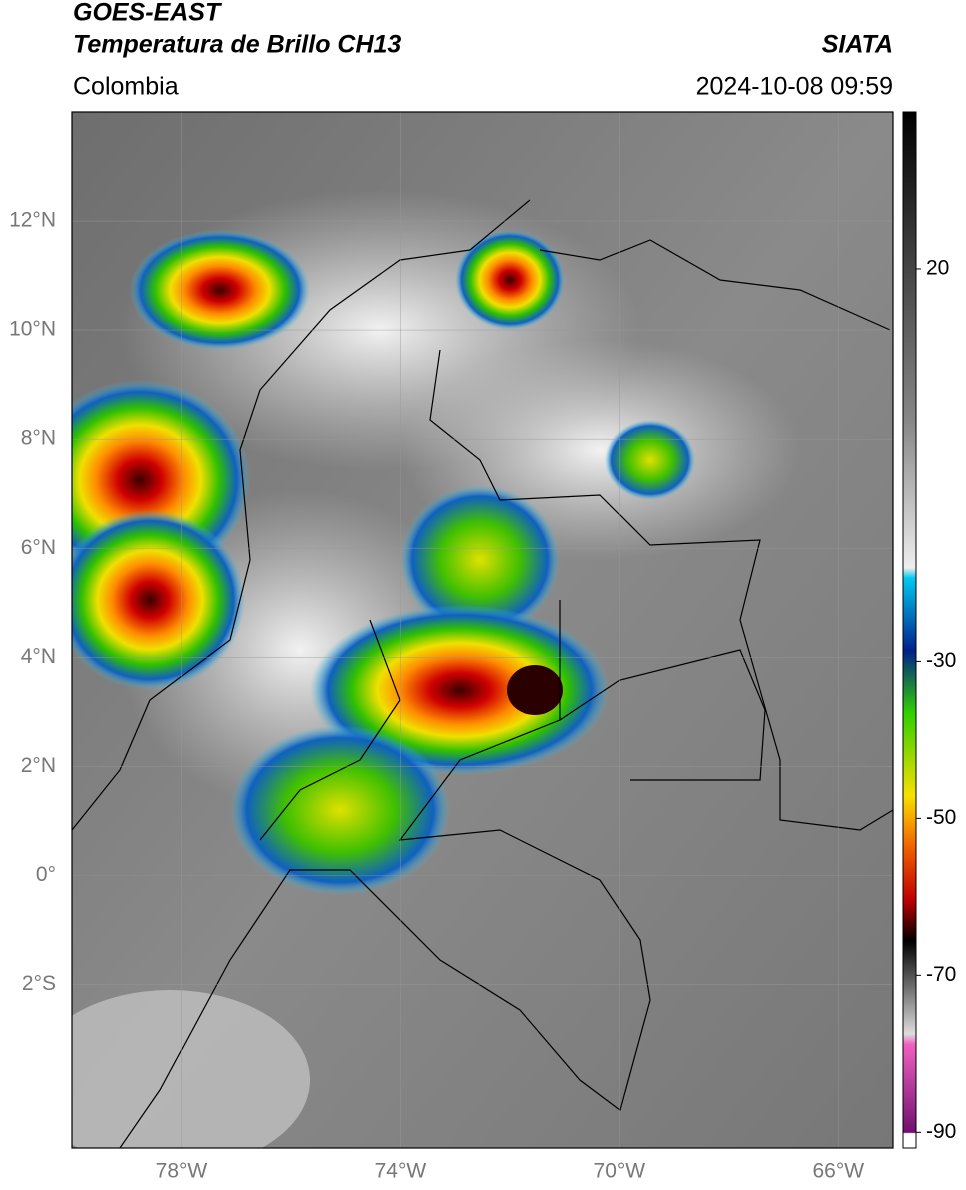 This screenshot has height=1190, width=966. Describe the element at coordinates (941, 1131) in the screenshot. I see `colorbar-tick-label: -90` at that location.